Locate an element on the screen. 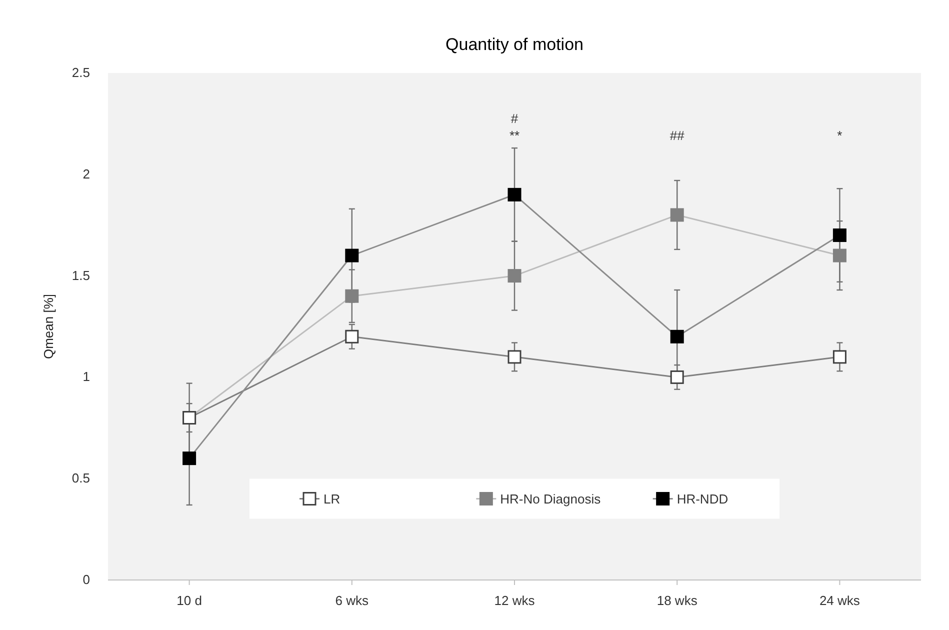 This screenshot has width=949, height=630. x-tick-label: 24 wks is located at coordinates (839, 600).